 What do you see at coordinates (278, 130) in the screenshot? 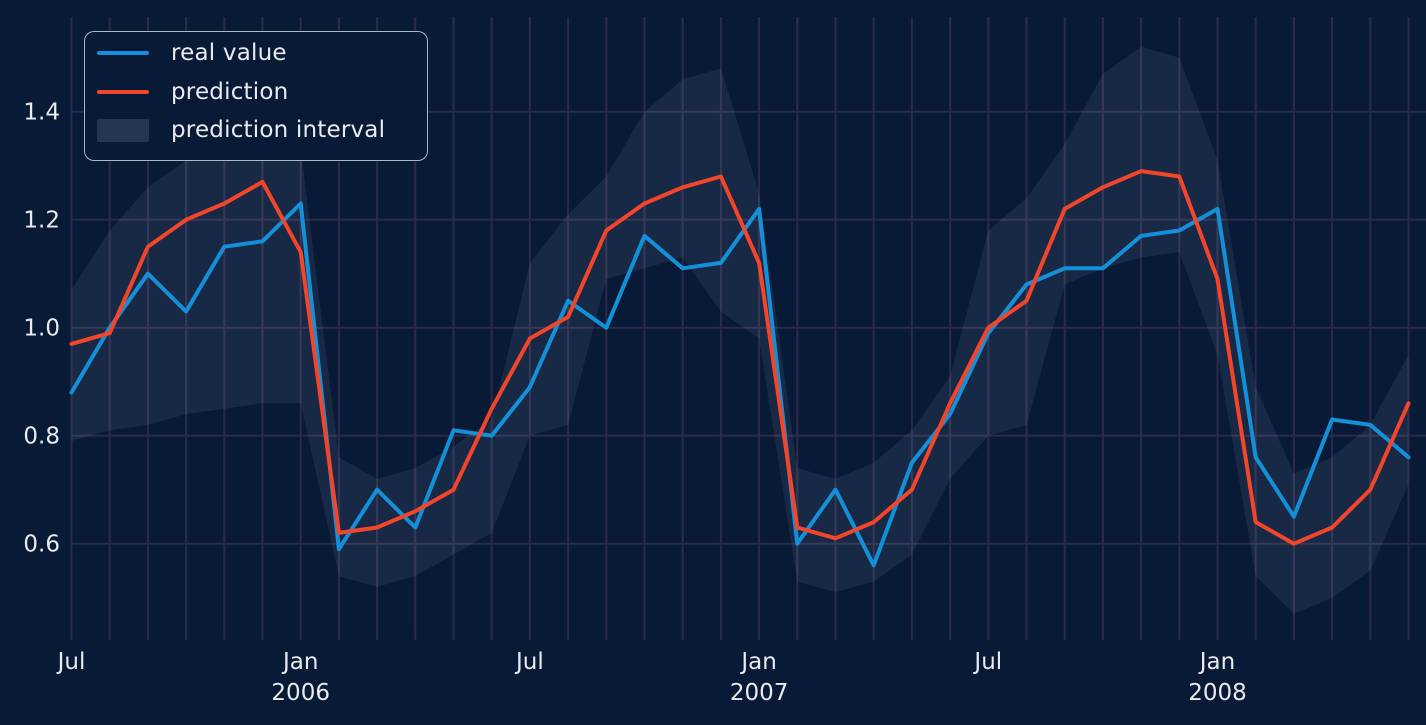
I see `legend-label-prediction-interval: prediction interval` at bounding box center [278, 130].